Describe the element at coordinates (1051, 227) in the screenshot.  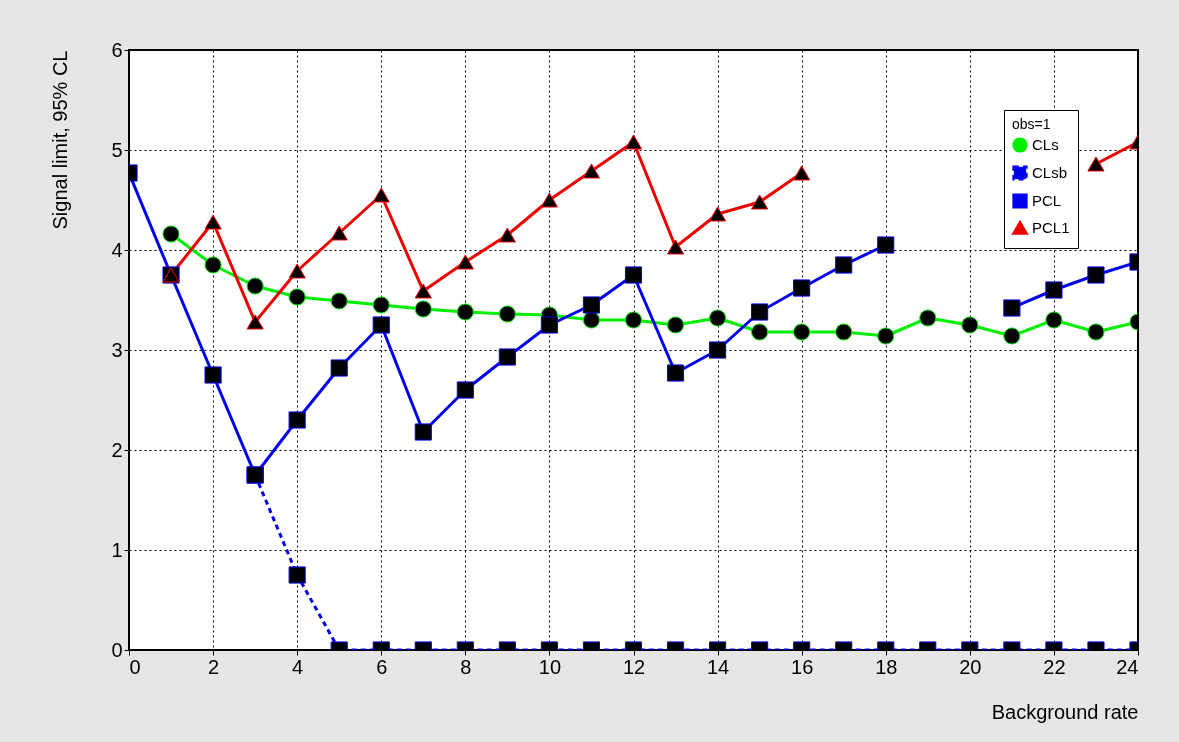
I see `legend-label: PCL1` at that location.